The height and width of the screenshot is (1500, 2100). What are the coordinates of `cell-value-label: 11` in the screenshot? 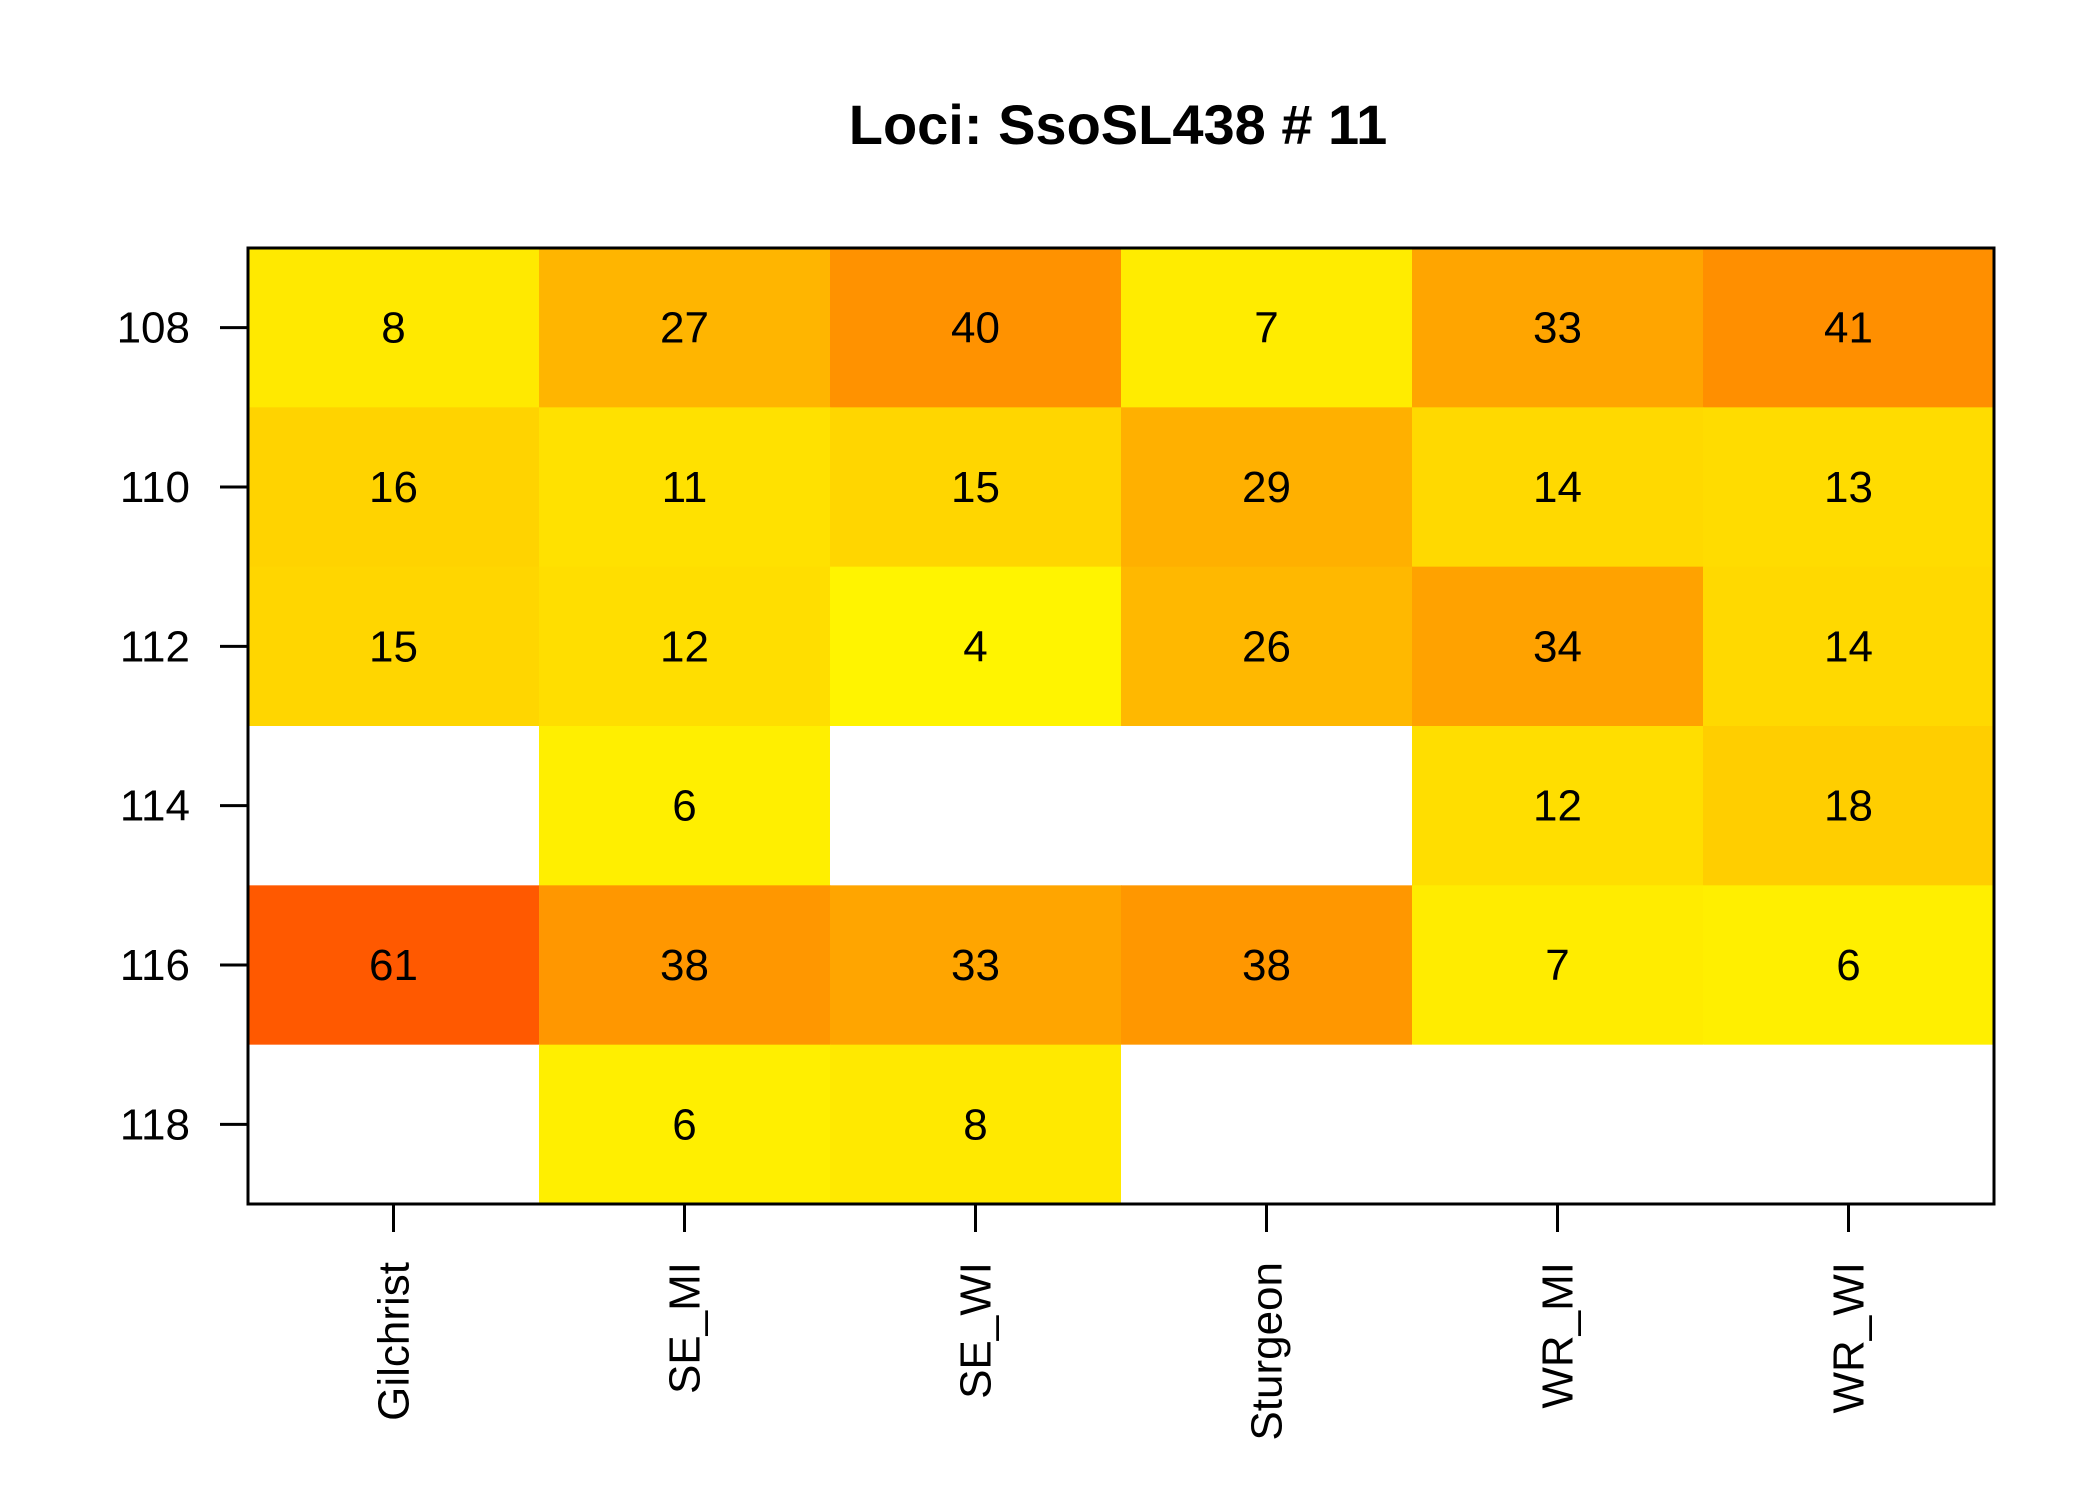 It's located at (685, 487).